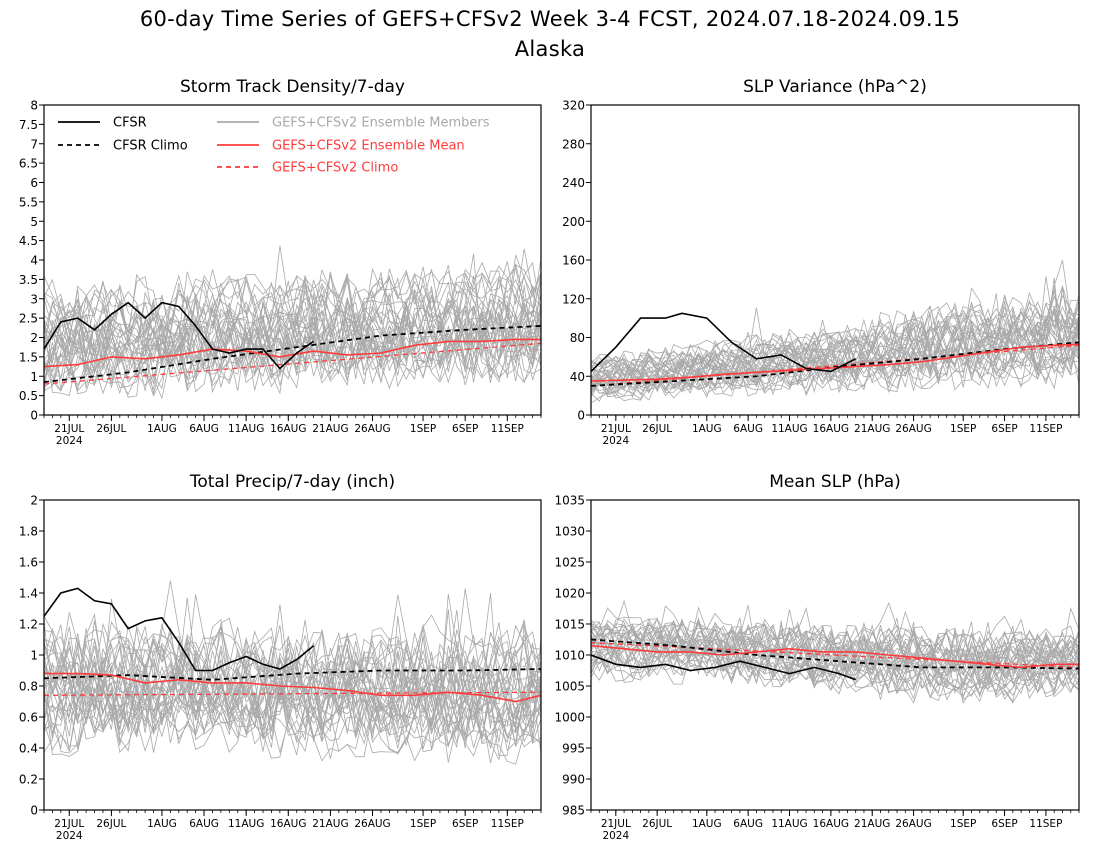 This screenshot has width=1100, height=850. What do you see at coordinates (34, 106) in the screenshot?
I see `y-tick-label: 8` at bounding box center [34, 106].